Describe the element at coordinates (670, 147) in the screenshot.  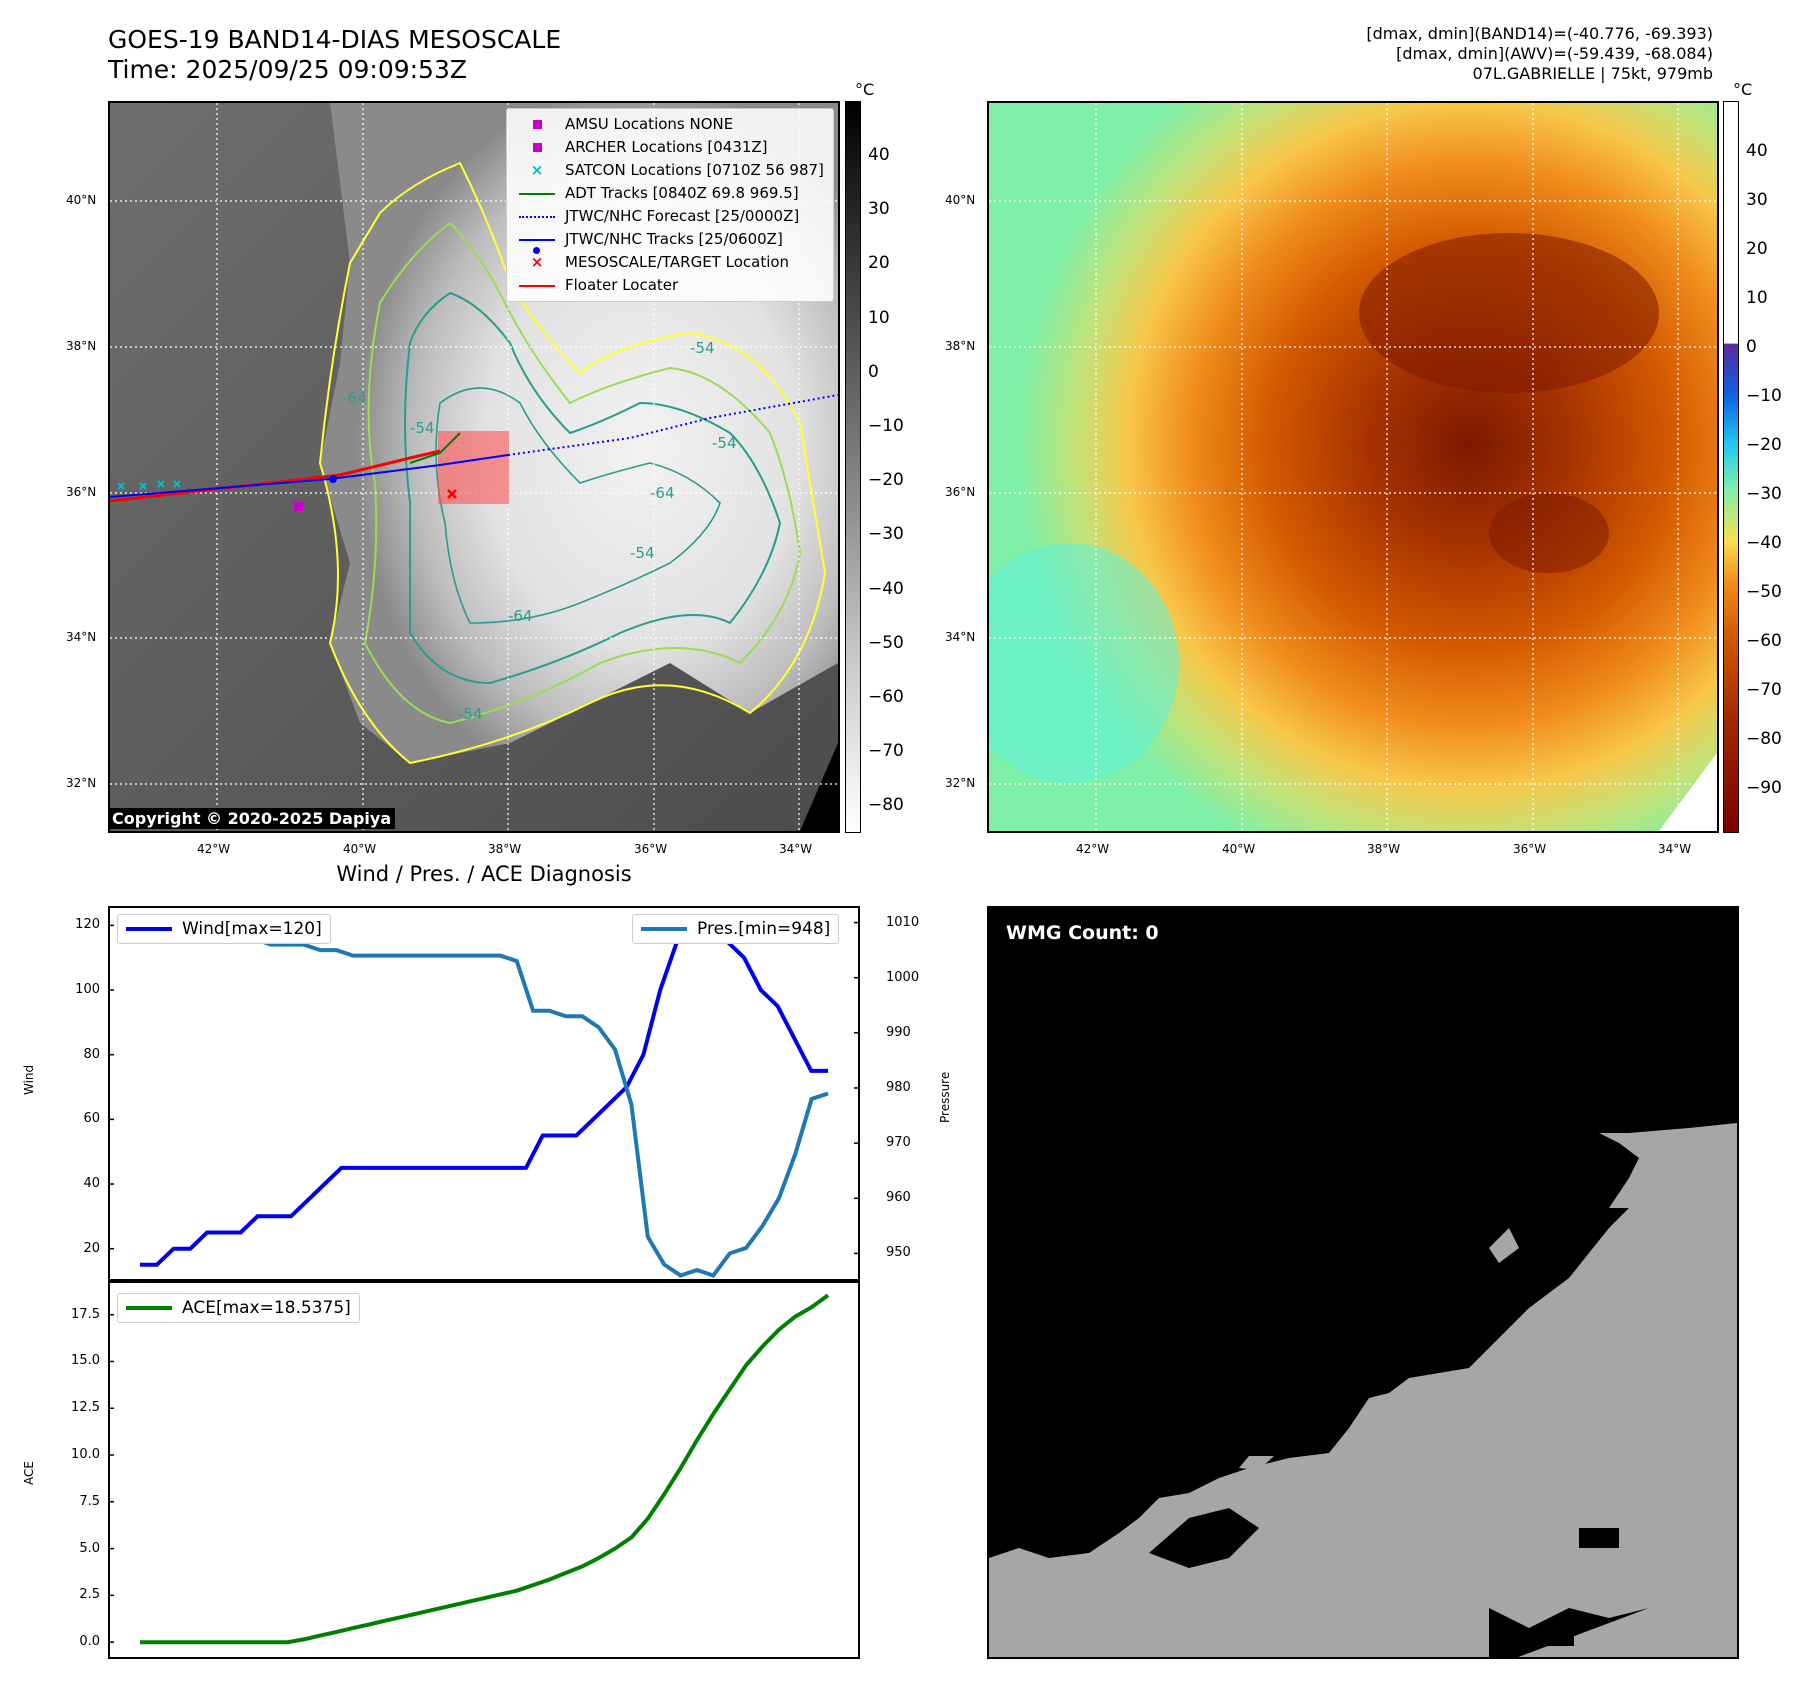
I see `legend-archer: ARCHER Locations [0431Z]` at that location.